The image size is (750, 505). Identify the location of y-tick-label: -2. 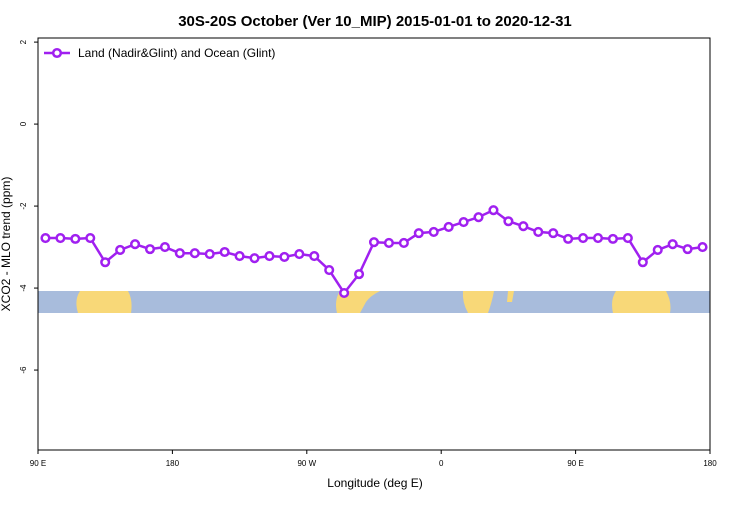
(23, 206).